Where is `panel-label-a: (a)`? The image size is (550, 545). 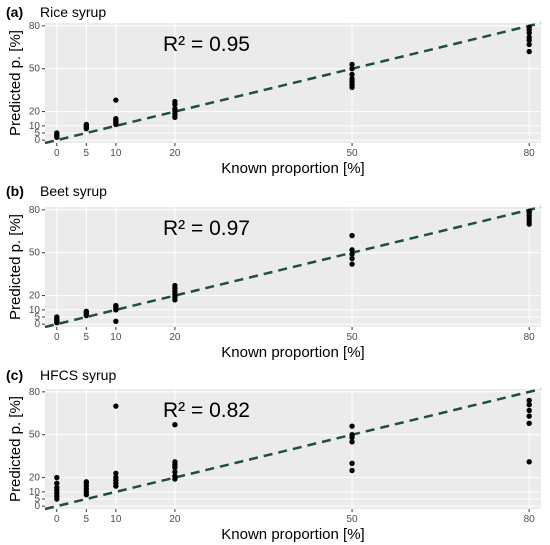 panel-label-a: (a) is located at coordinates (14, 12).